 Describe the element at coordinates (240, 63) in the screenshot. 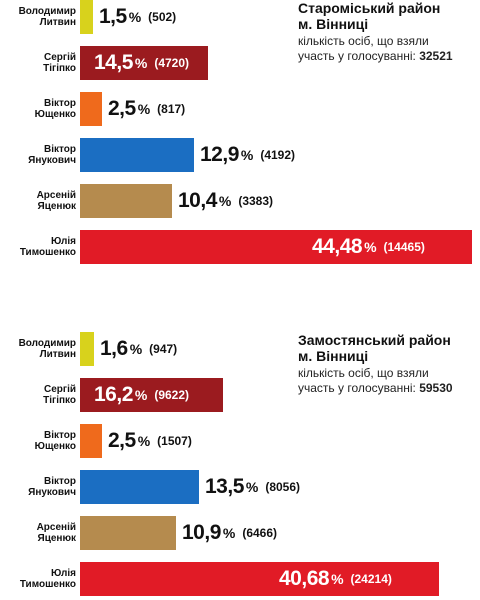

I see `bar-row: Сергій Тігіпко 14,5% (4720)` at that location.